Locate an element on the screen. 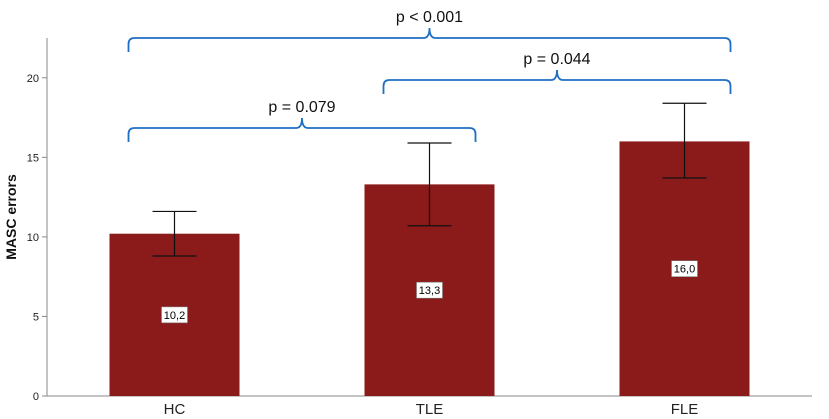  p-value-label: p < 0.001 is located at coordinates (429, 17).